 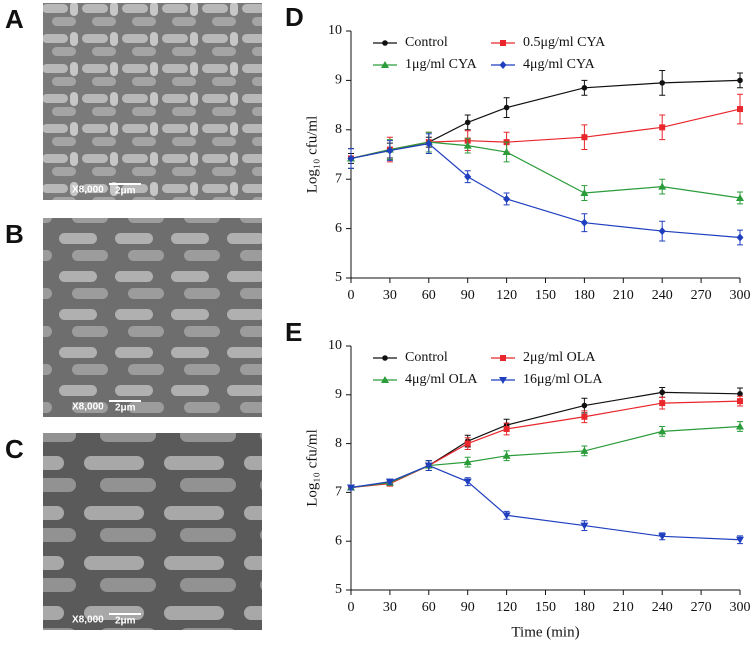 What do you see at coordinates (563, 379) in the screenshot?
I see `legend-label: 16μg/ml OLA` at bounding box center [563, 379].